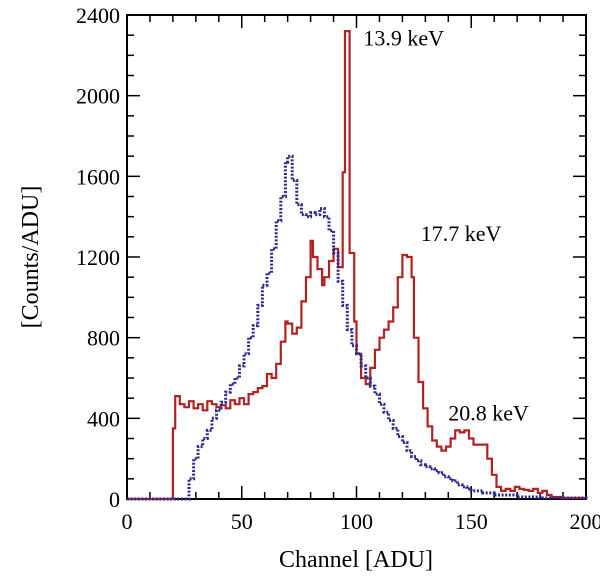 This screenshot has height=579, width=600. Describe the element at coordinates (31, 257) in the screenshot. I see `y-axis-title: [Counts/ADU]` at that location.